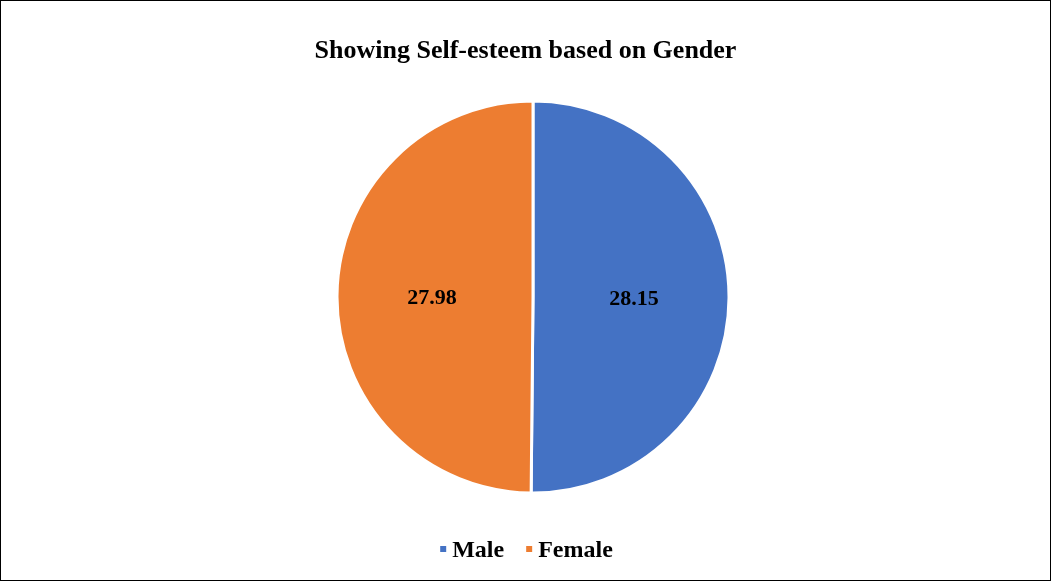 The height and width of the screenshot is (581, 1051). I want to click on legend-label: Female, so click(576, 549).